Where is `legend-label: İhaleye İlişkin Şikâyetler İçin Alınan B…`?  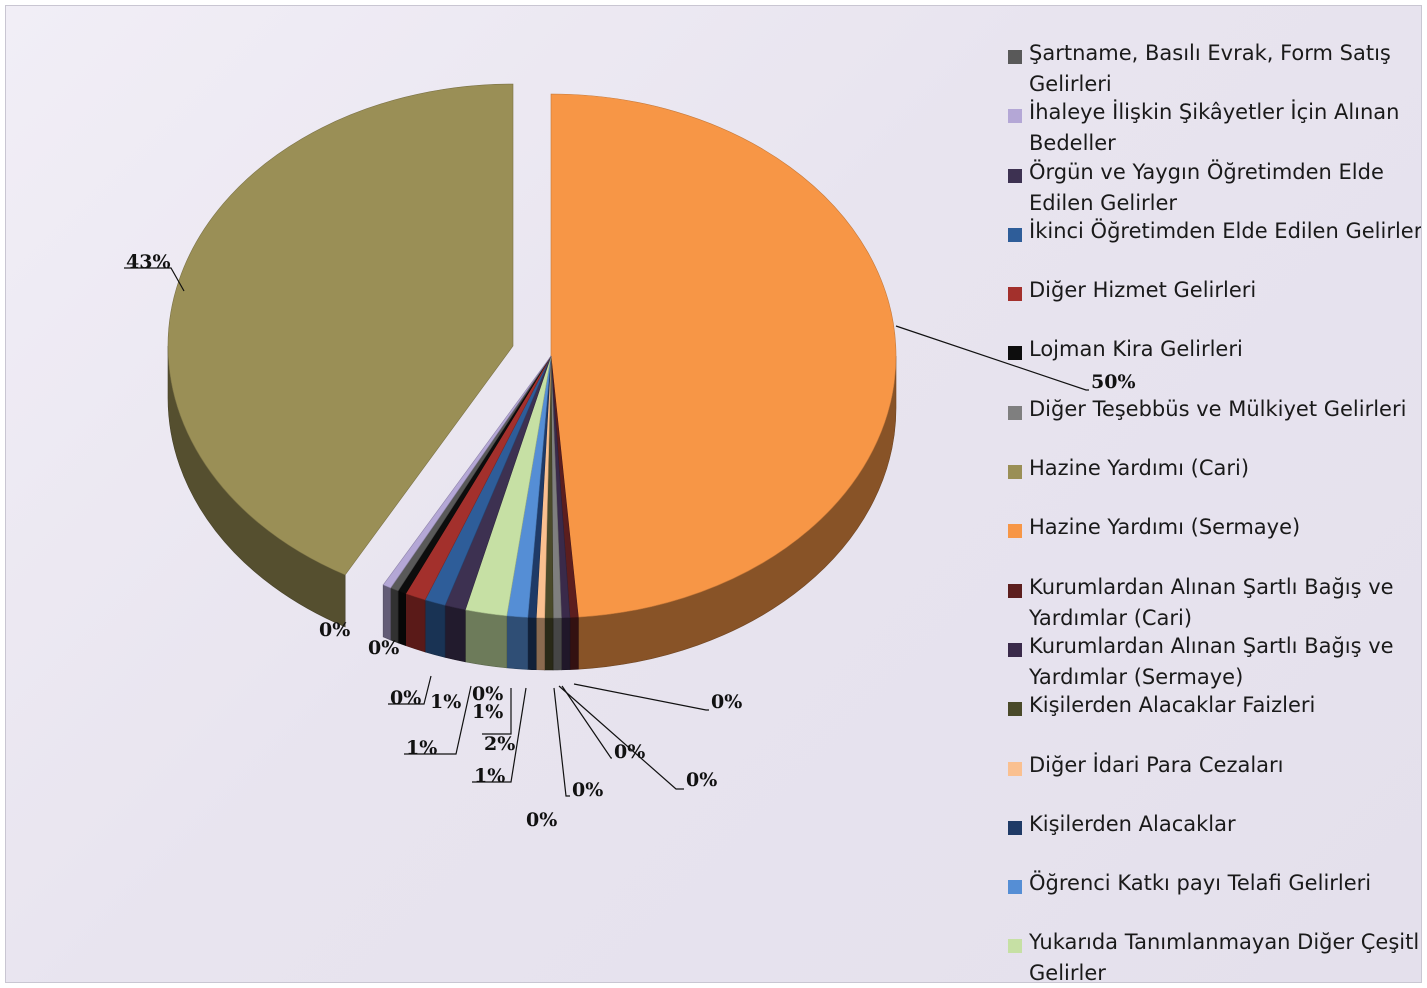 legend-label: İhaleye İlişkin Şikâyetler İçin Alınan B… is located at coordinates (1214, 128).